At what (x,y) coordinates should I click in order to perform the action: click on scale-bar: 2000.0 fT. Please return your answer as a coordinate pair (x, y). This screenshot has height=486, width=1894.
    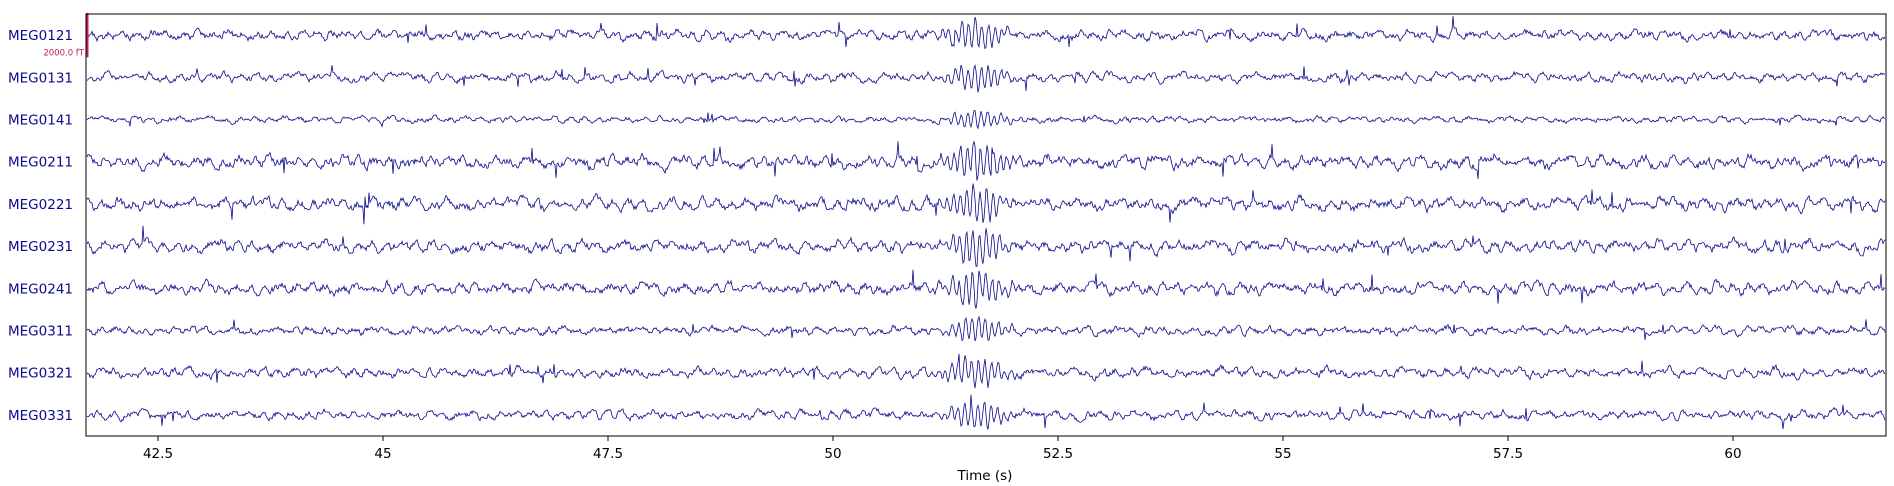
    Looking at the image, I should click on (66, 35).